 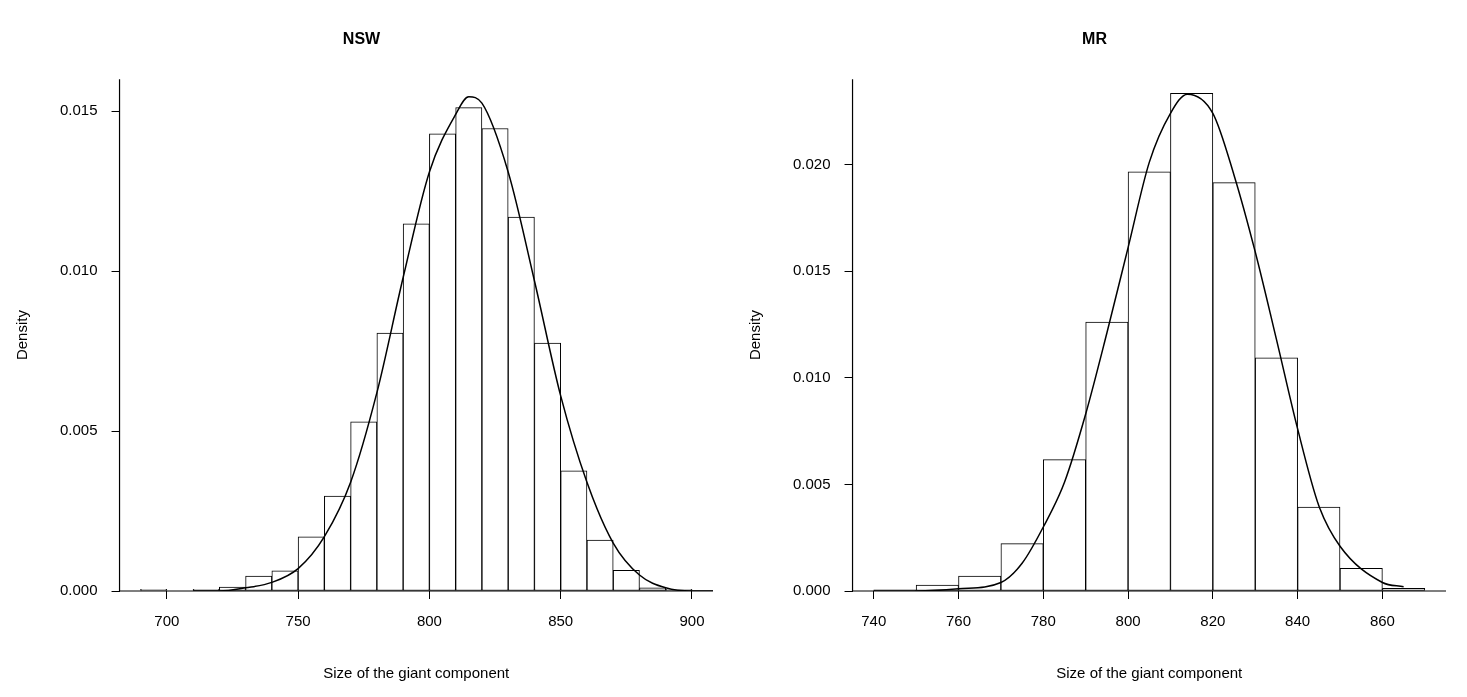 I want to click on x-tick-label: 850, so click(x=561, y=621).